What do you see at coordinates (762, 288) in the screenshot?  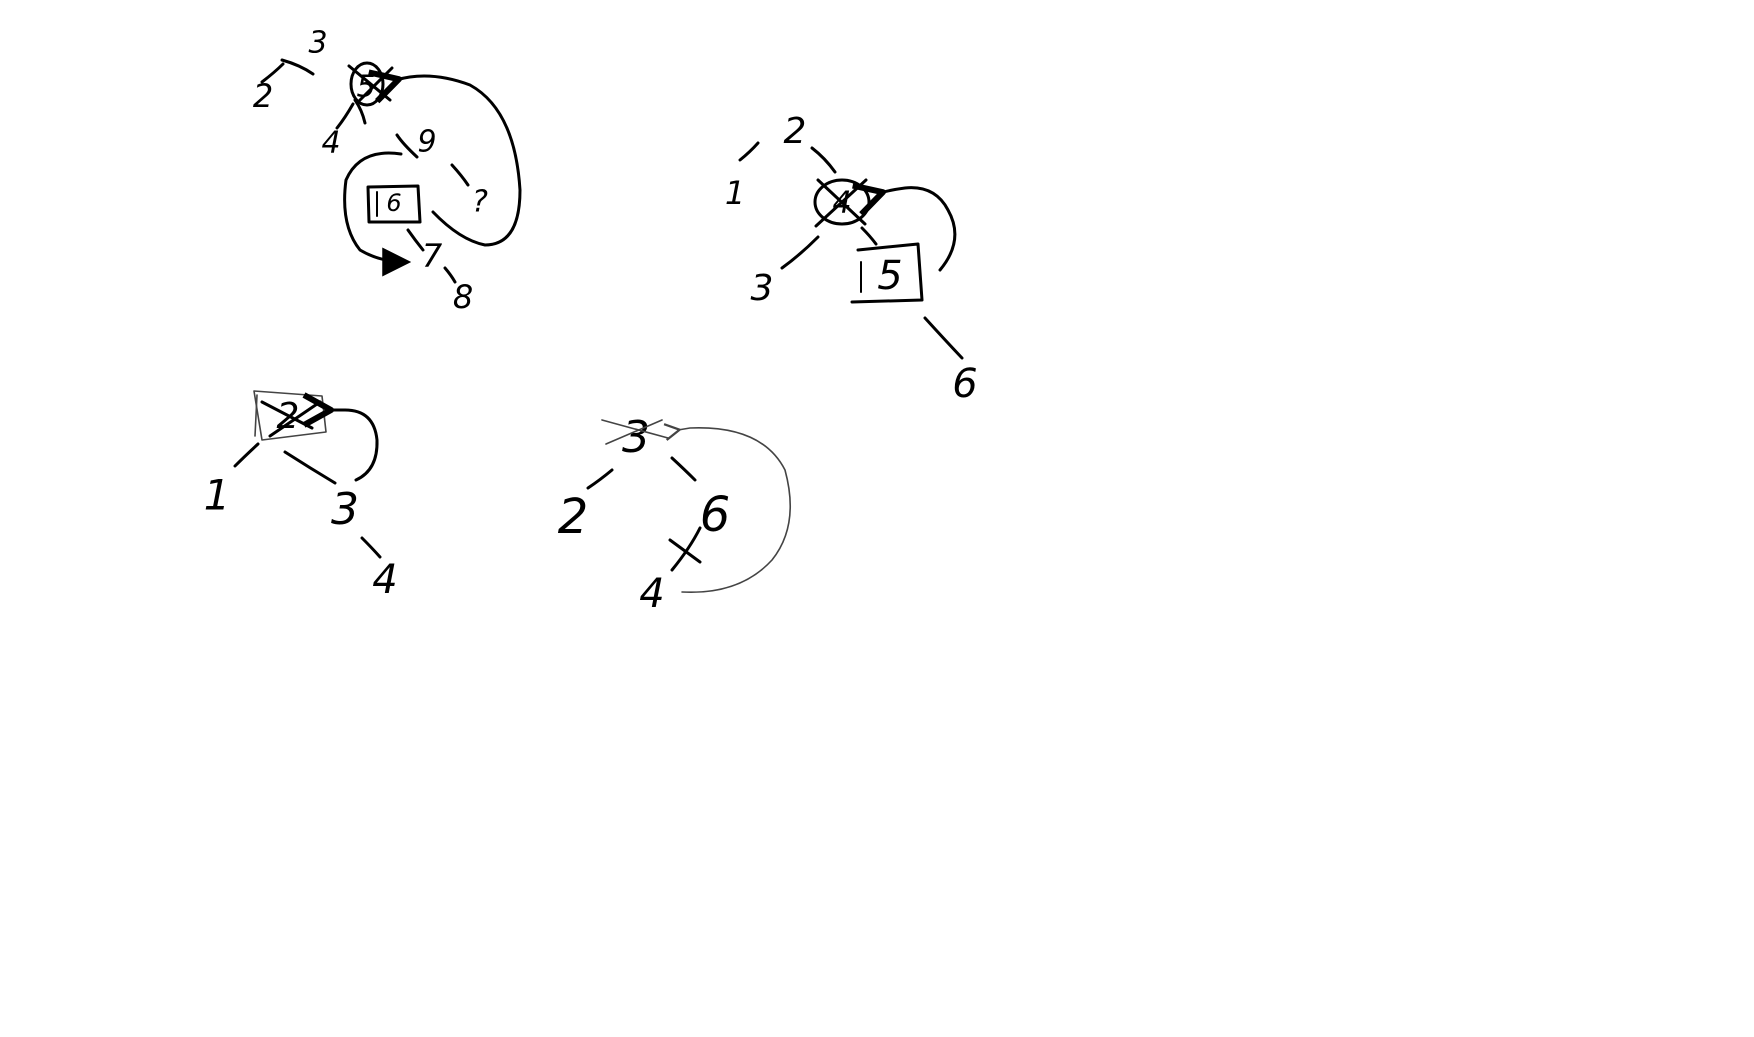 I see `tree-b-node-3: 3` at bounding box center [762, 288].